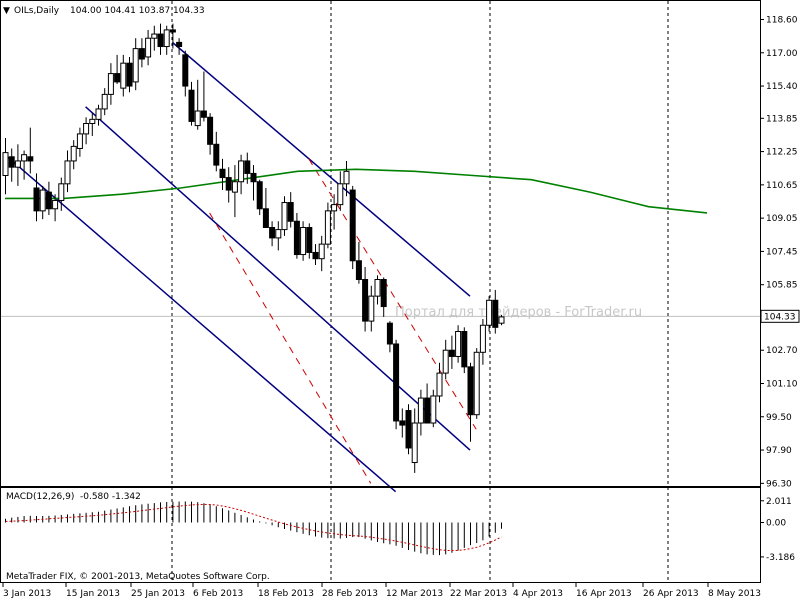  I want to click on moving-average-line, so click(356, 191).